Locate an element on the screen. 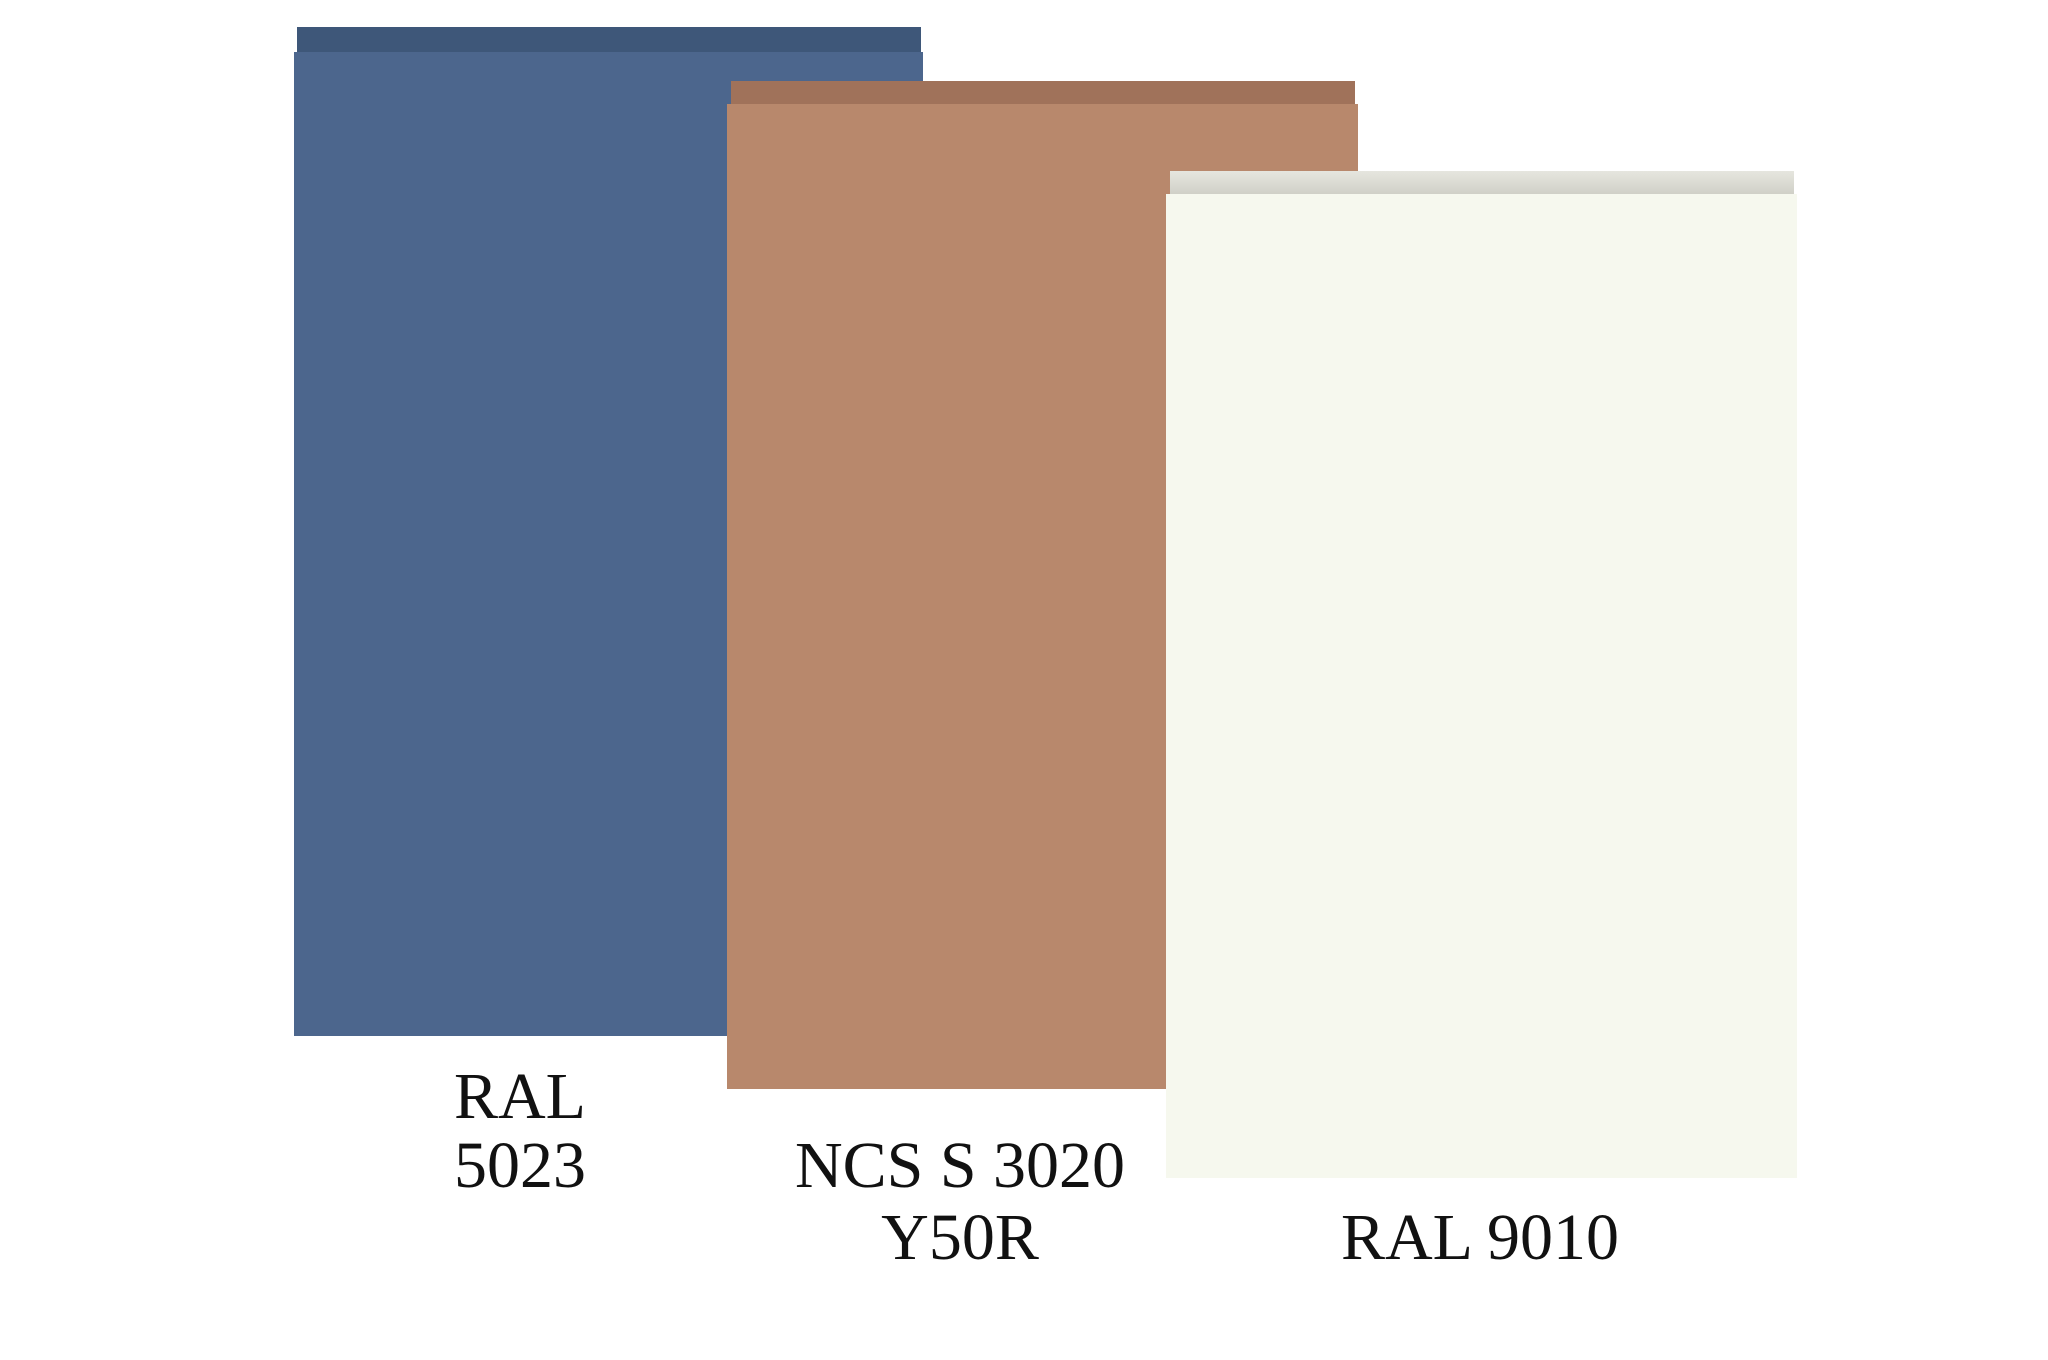  swatch-label: RAL is located at coordinates (520, 1096).